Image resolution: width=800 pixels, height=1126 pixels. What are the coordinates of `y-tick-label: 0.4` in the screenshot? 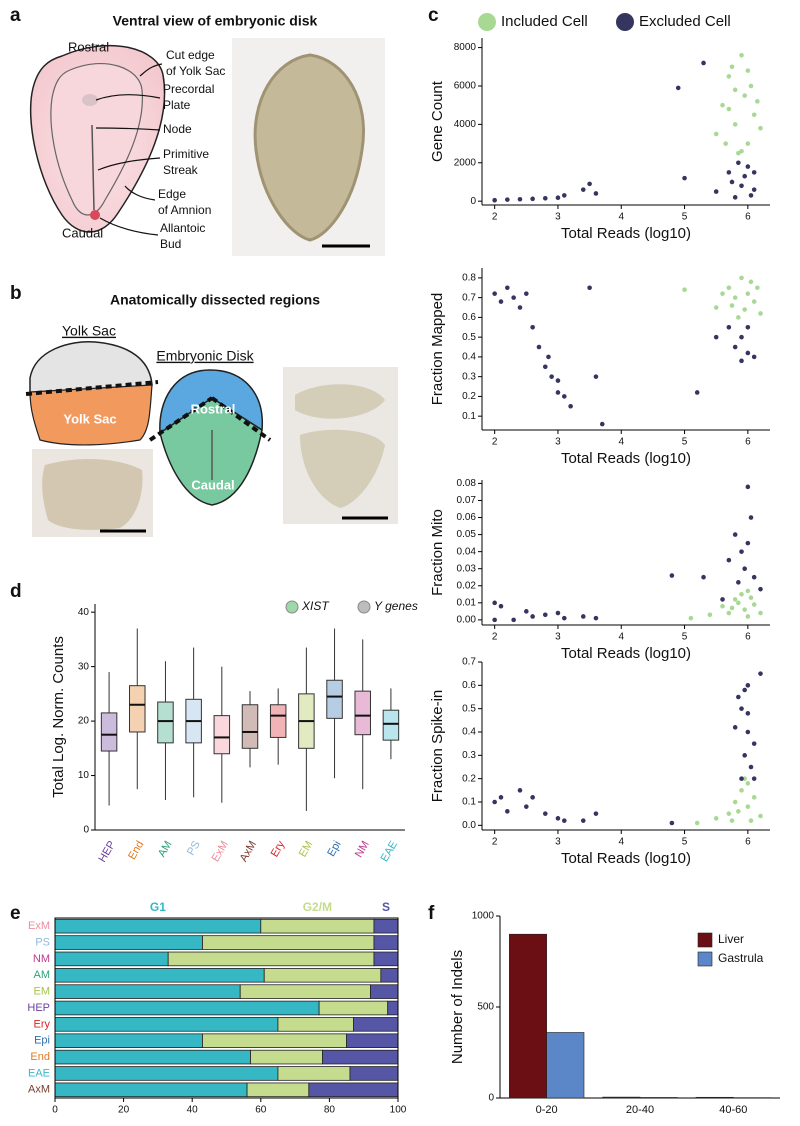 It's located at (469, 357).